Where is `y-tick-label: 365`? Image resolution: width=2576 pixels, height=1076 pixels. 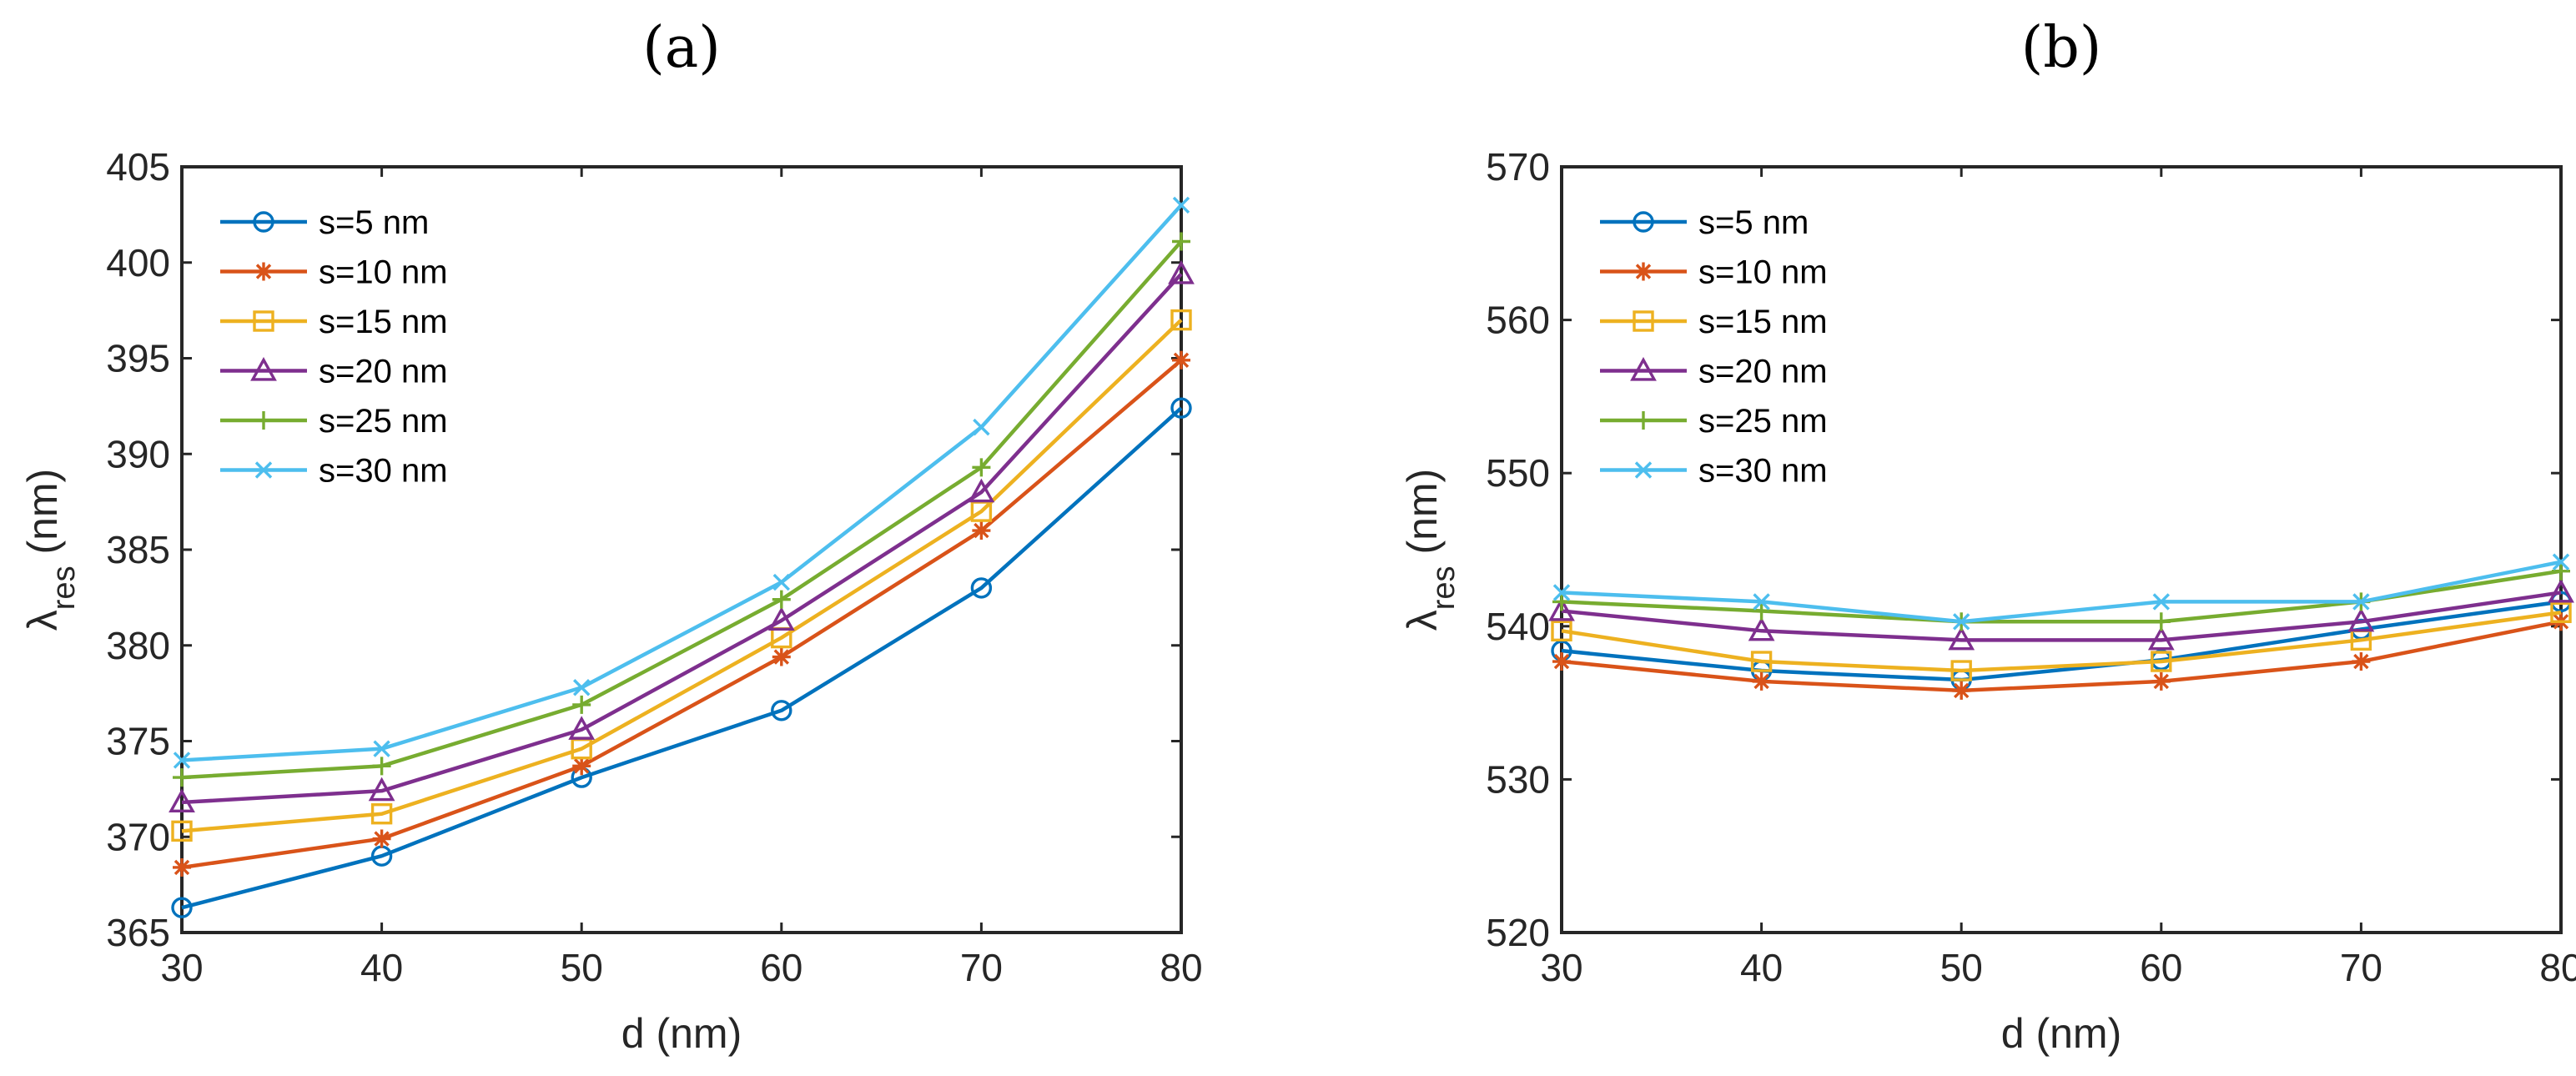
y-tick-label: 365 is located at coordinates (138, 933).